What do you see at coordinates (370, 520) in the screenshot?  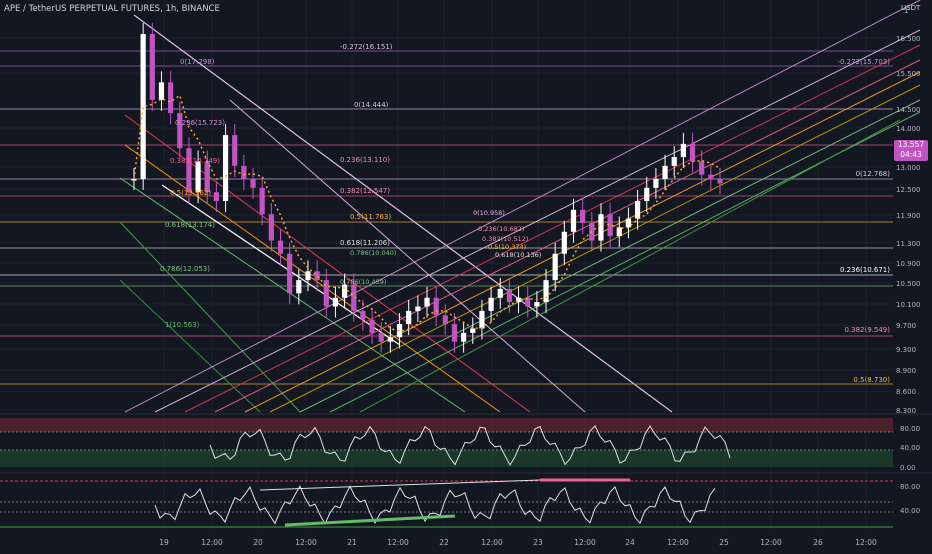 I see `divergence-line` at bounding box center [370, 520].